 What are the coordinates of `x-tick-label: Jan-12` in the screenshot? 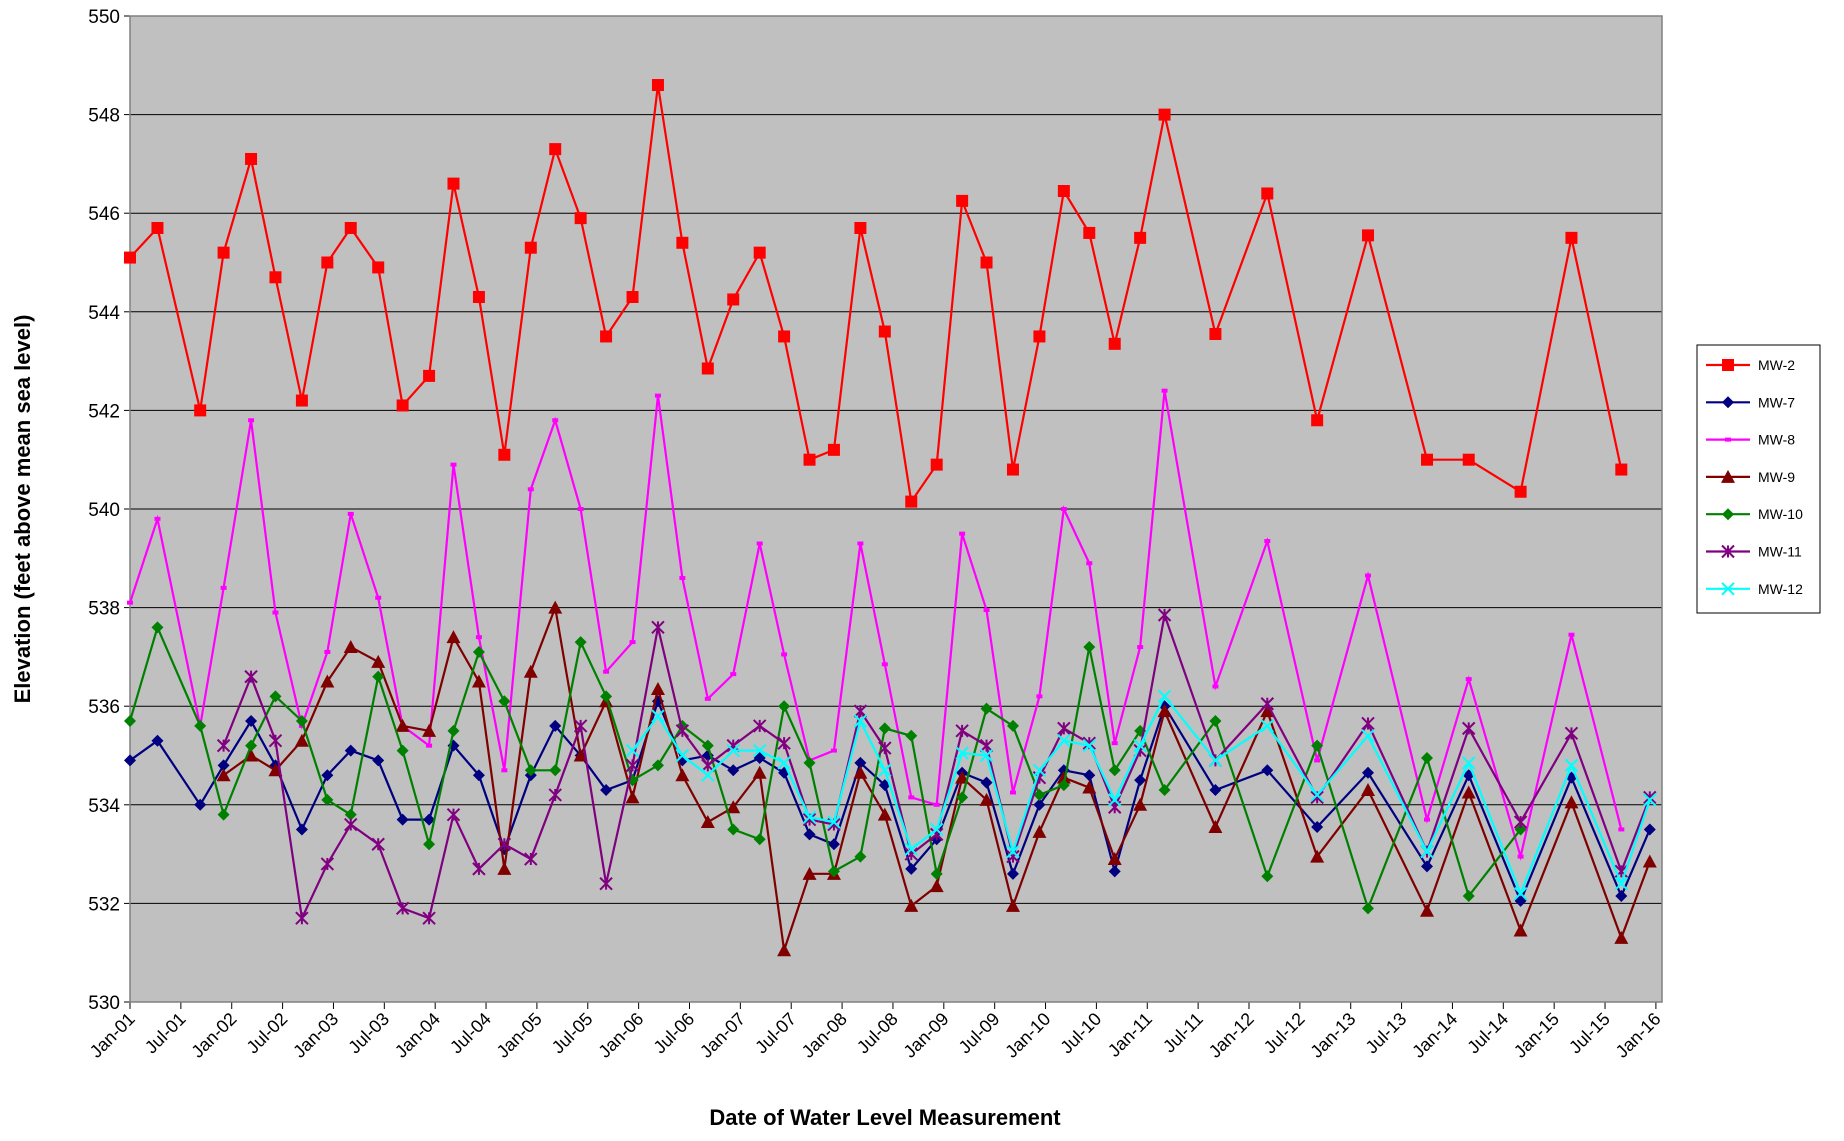 It's located at (1231, 1035).